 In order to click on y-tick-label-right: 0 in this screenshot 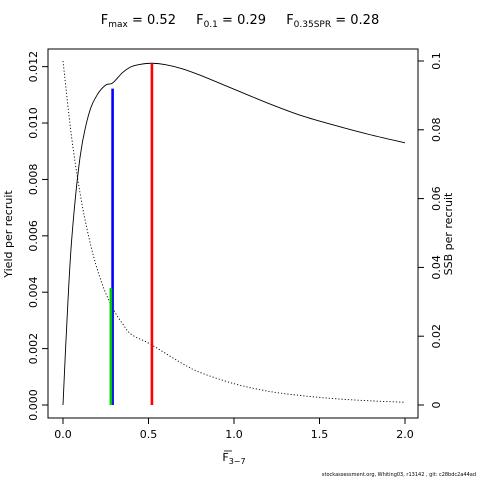, I will do `click(436, 405)`.